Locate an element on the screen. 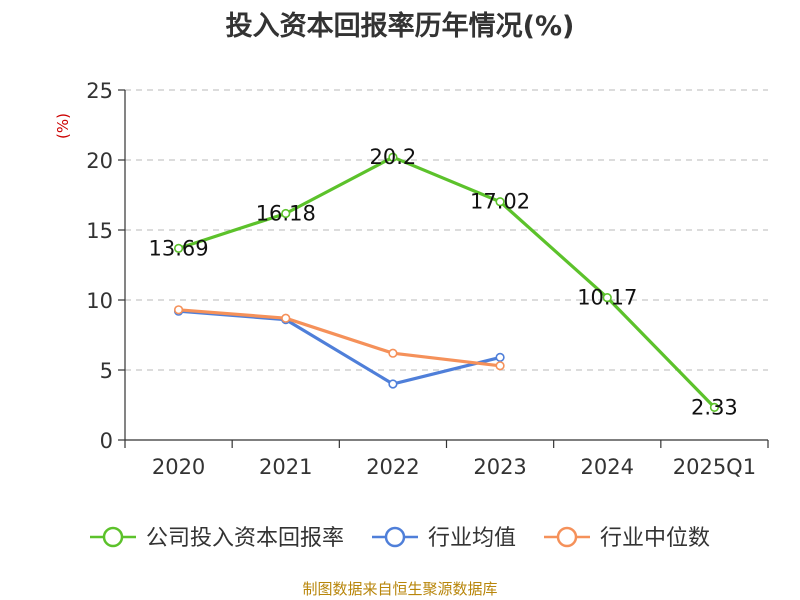 This screenshot has width=800, height=600. x-tick-label: 2021 is located at coordinates (285, 467).